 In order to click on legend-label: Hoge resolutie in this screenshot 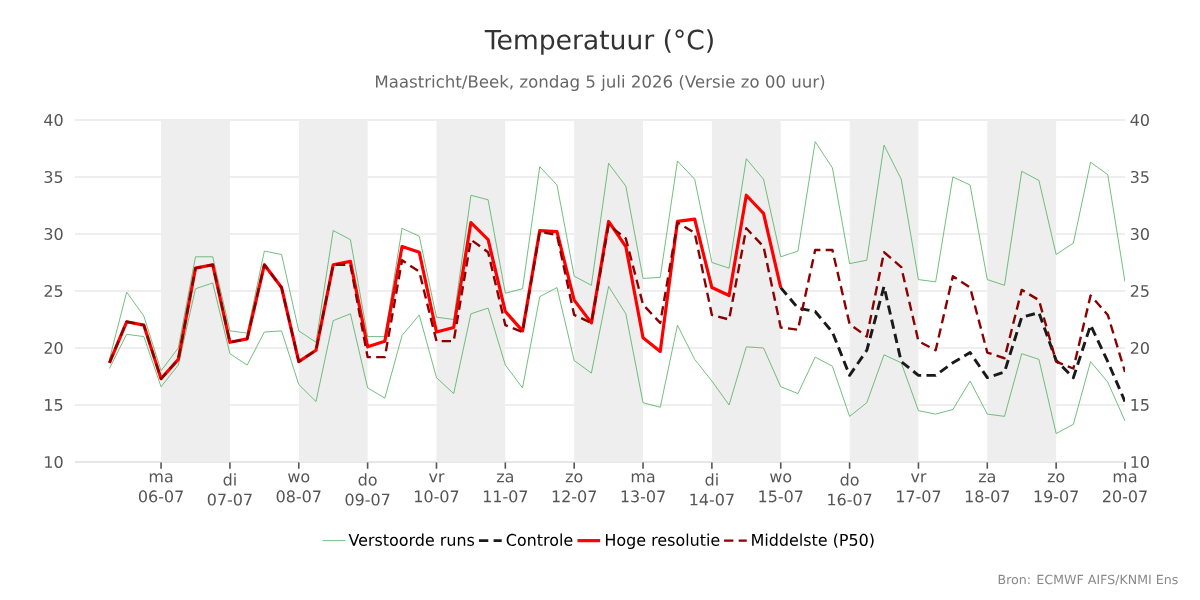, I will do `click(662, 541)`.